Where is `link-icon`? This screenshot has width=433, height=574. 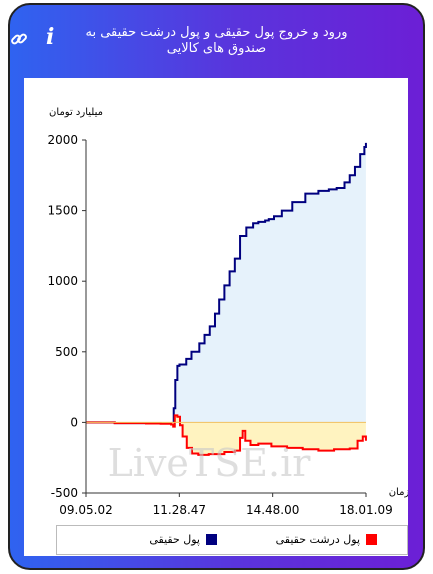
link-icon is located at coordinates (19, 39).